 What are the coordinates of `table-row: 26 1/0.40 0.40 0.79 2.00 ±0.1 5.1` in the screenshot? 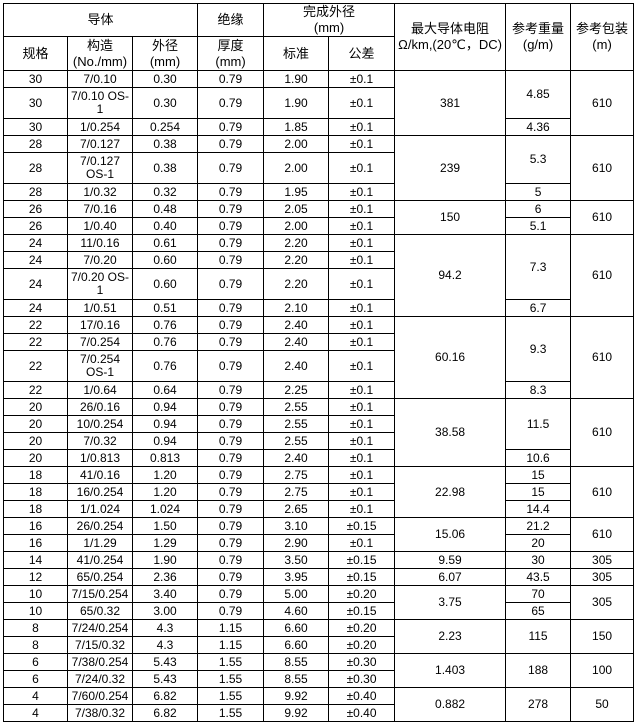 It's located at (318, 226).